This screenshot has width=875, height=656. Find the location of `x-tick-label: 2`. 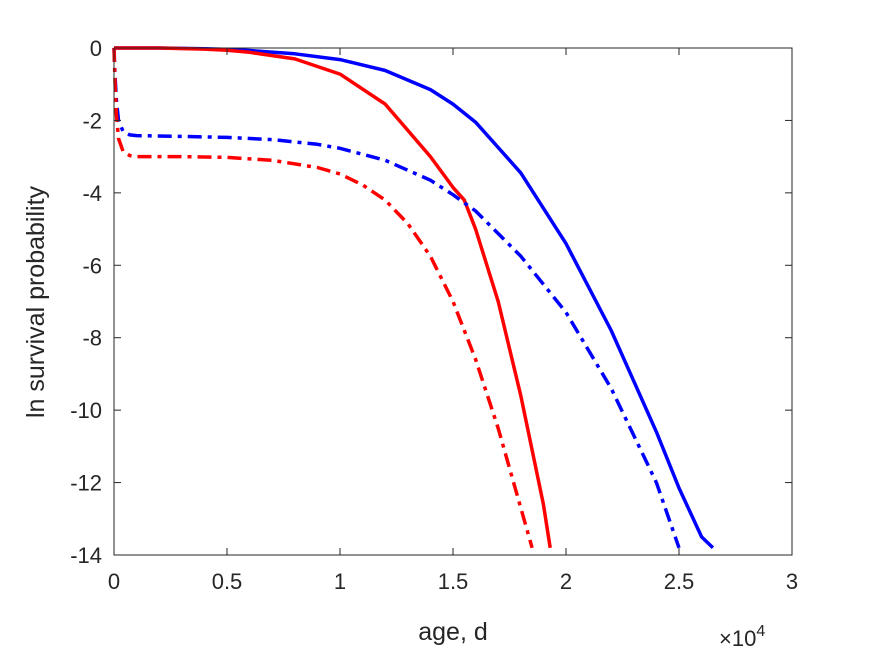

x-tick-label: 2 is located at coordinates (566, 581).